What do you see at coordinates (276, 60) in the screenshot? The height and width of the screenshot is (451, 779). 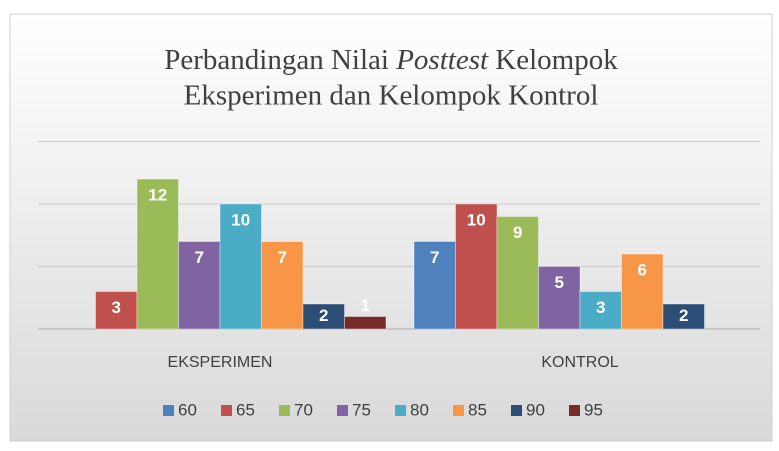 I see `title-part: Perbandingan Nilai` at bounding box center [276, 60].